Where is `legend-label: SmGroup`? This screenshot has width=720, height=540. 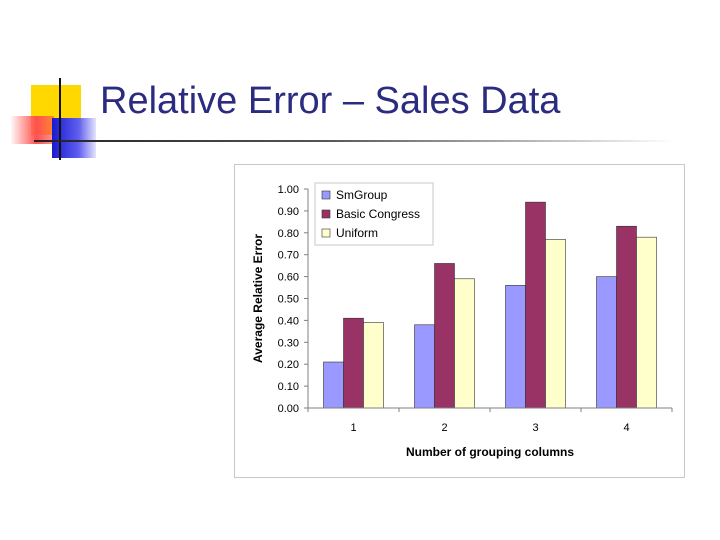 legend-label: SmGroup is located at coordinates (362, 195).